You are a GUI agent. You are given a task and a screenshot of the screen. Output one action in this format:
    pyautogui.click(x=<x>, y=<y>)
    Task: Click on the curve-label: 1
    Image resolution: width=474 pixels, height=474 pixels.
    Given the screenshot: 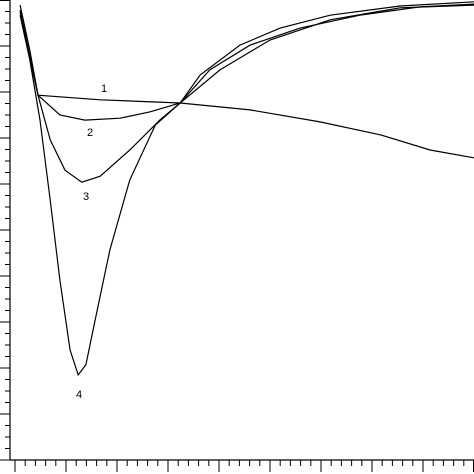 What is the action you would take?
    pyautogui.click(x=104, y=89)
    